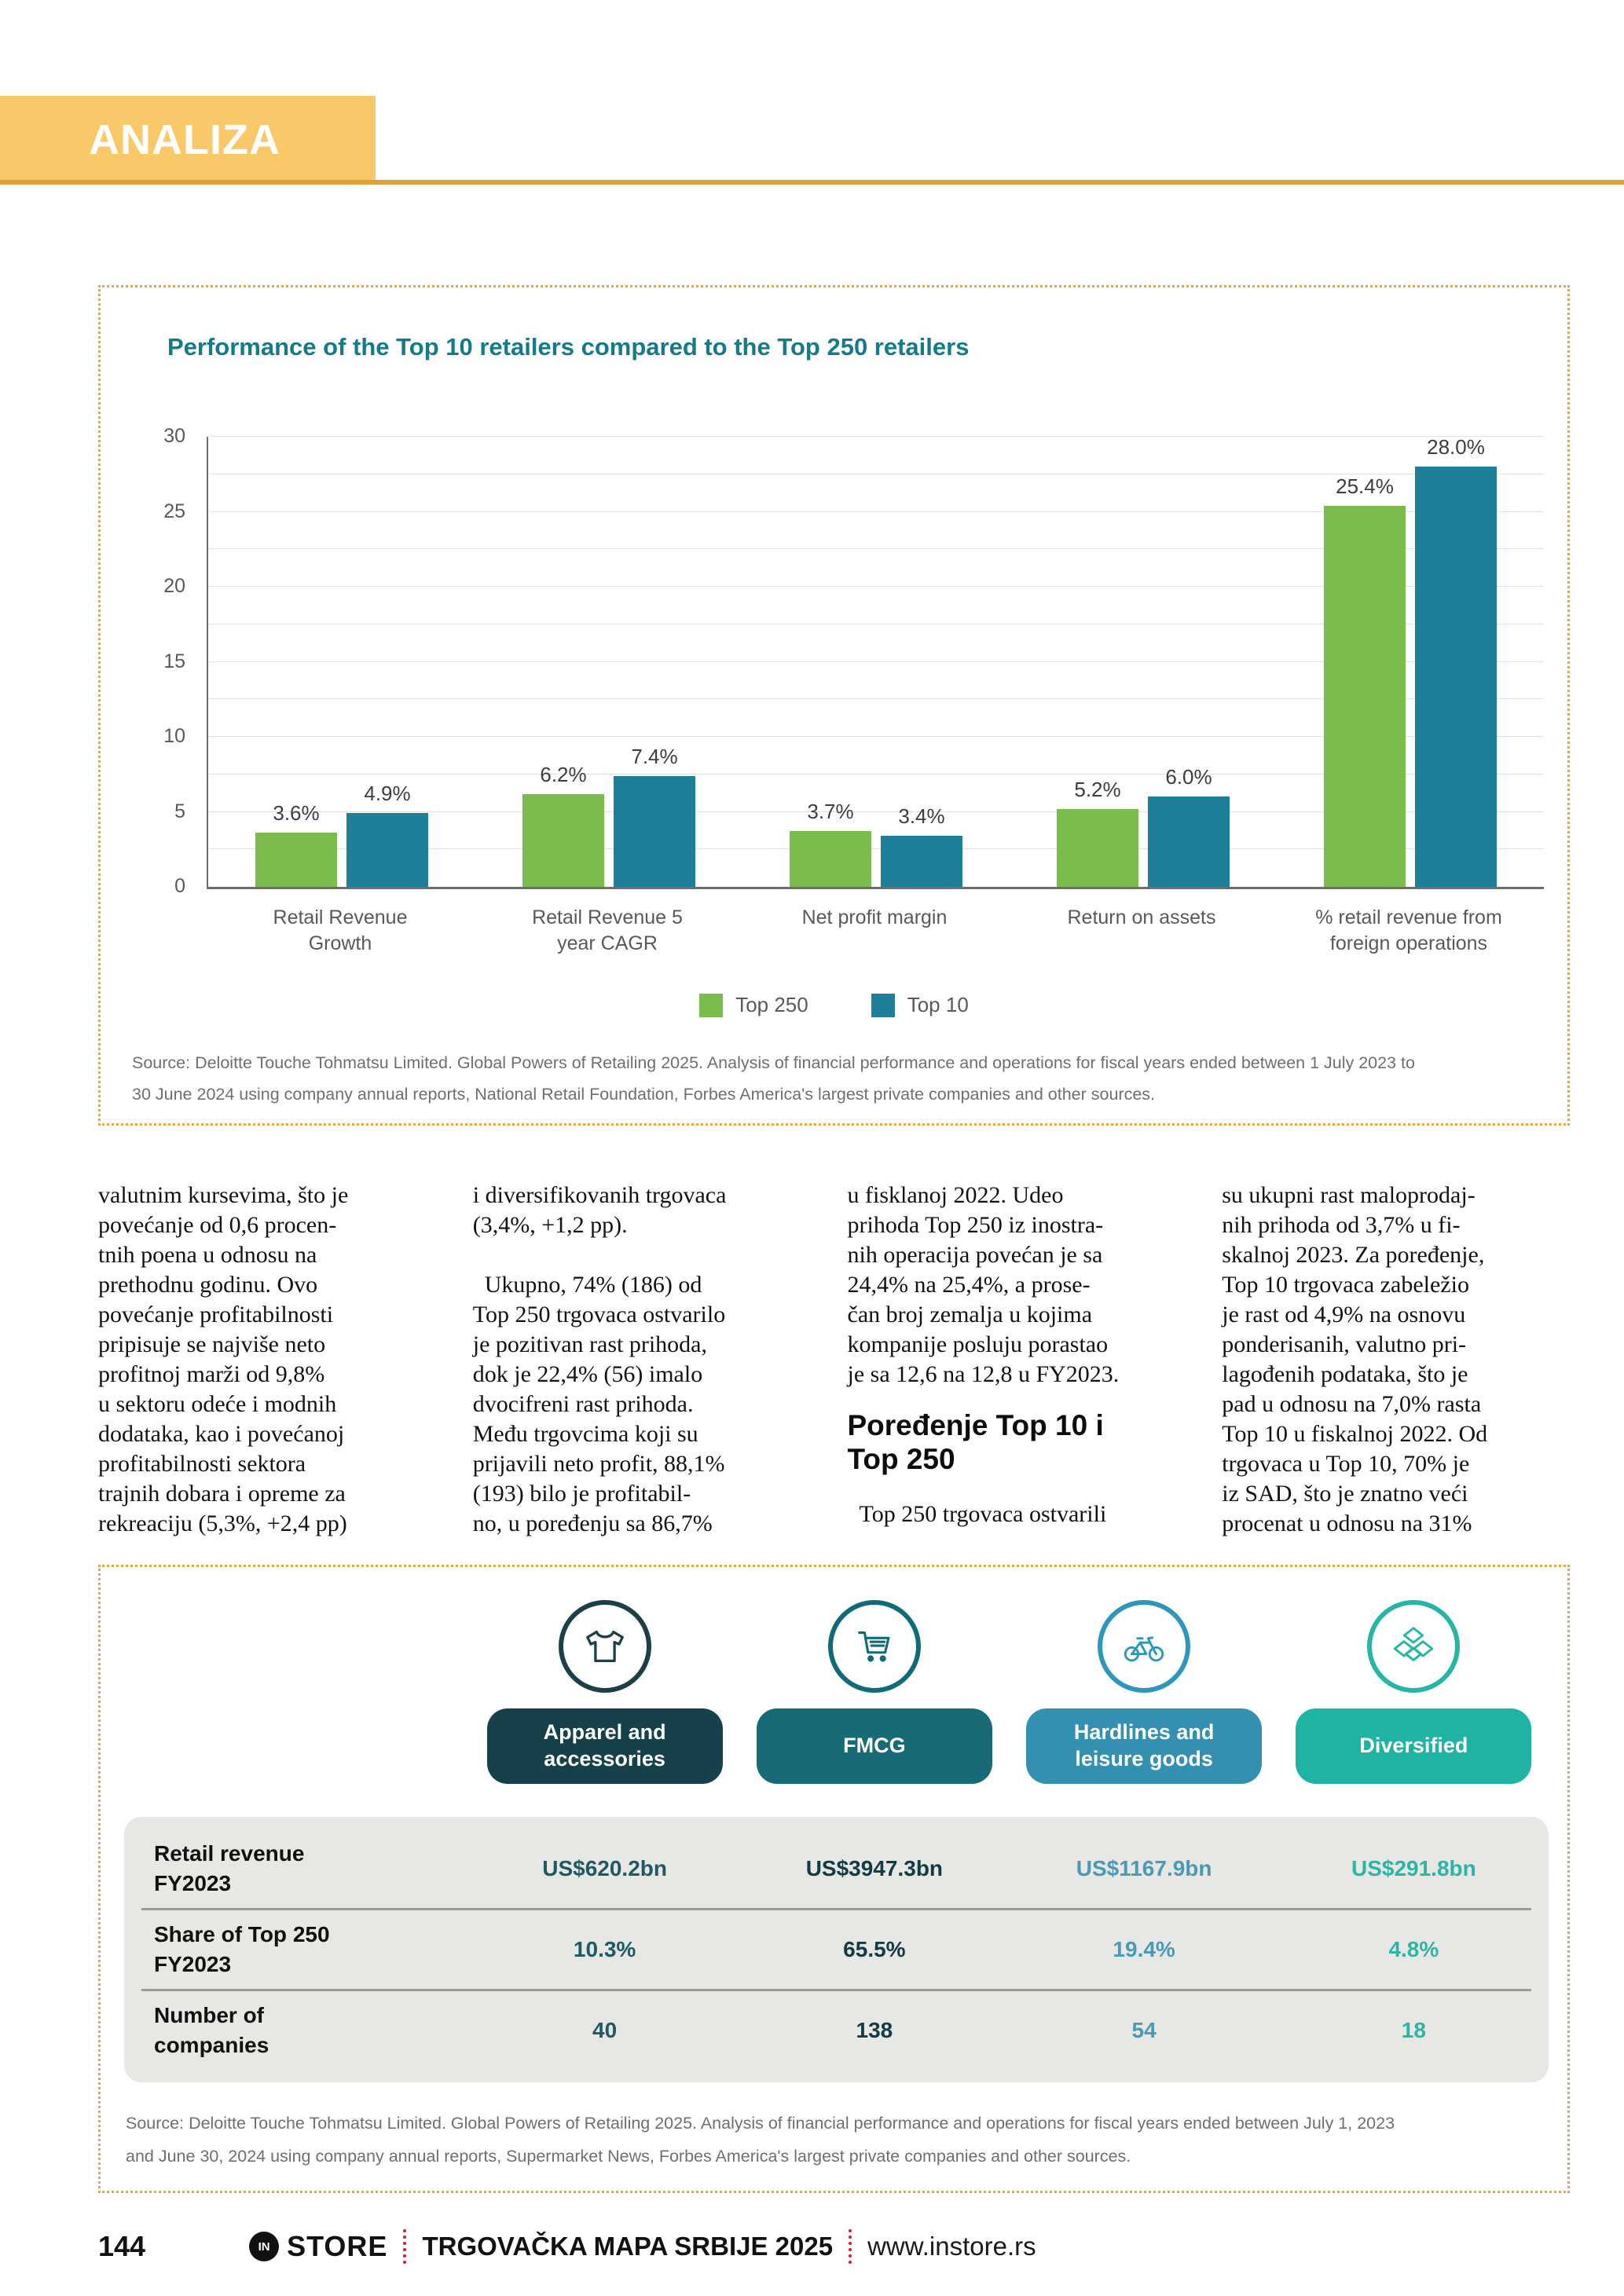  Describe the element at coordinates (174, 736) in the screenshot. I see `y-tick-label: 10` at that location.